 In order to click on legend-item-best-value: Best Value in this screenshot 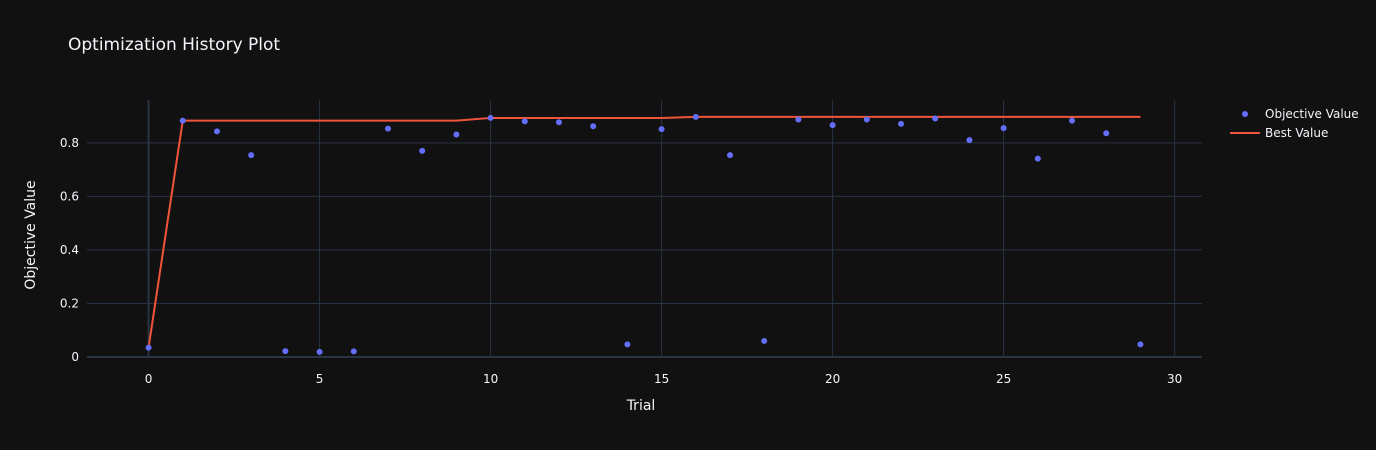, I will do `click(1279, 133)`.